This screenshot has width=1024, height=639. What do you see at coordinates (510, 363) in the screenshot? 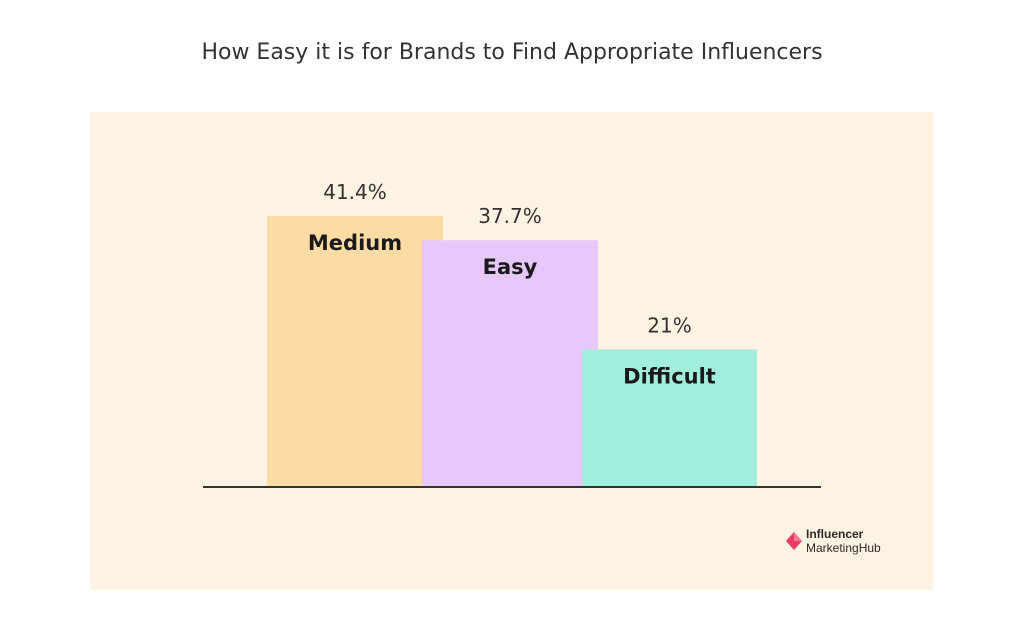
I see `bar-easy` at bounding box center [510, 363].